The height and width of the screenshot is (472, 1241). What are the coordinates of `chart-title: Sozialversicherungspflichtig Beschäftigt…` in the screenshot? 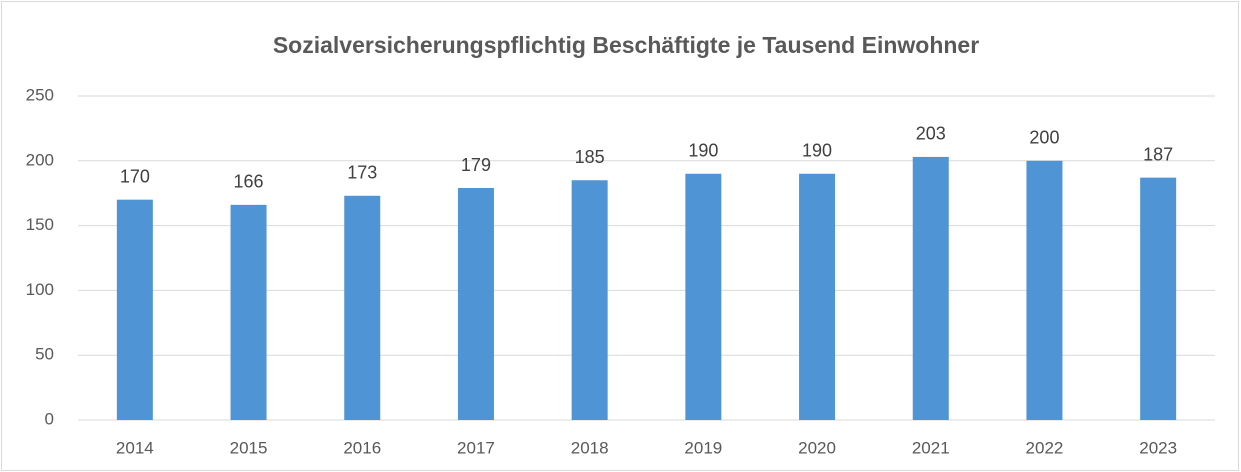 It's located at (626, 45).